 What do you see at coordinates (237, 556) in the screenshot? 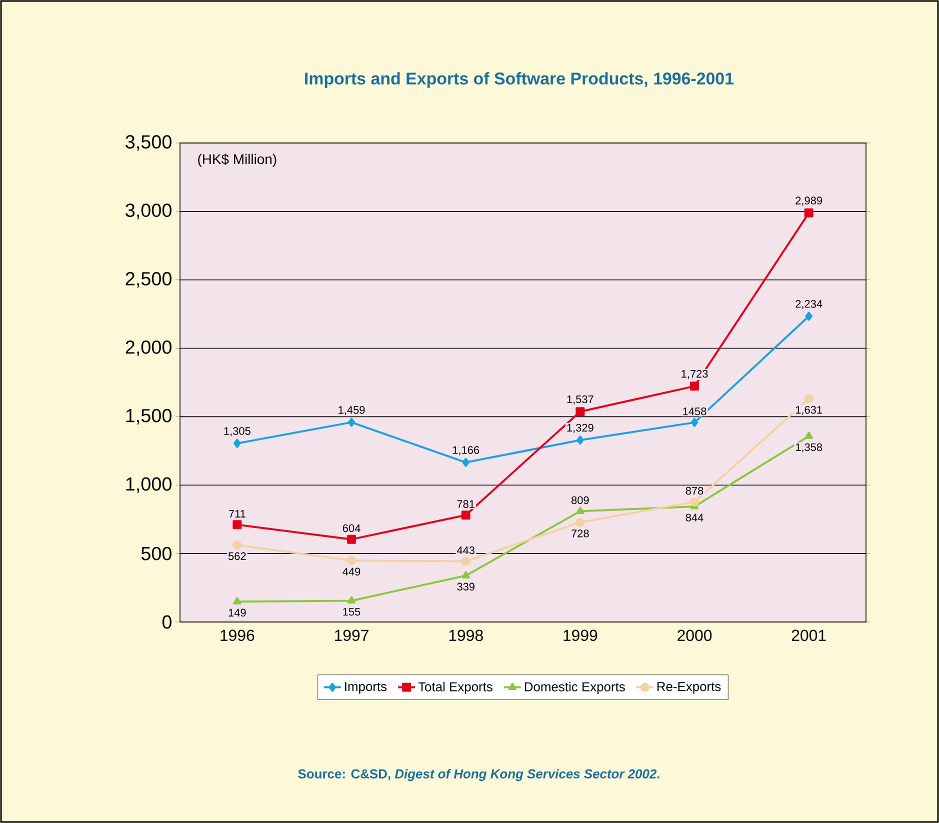
I see `data-label: 562` at bounding box center [237, 556].